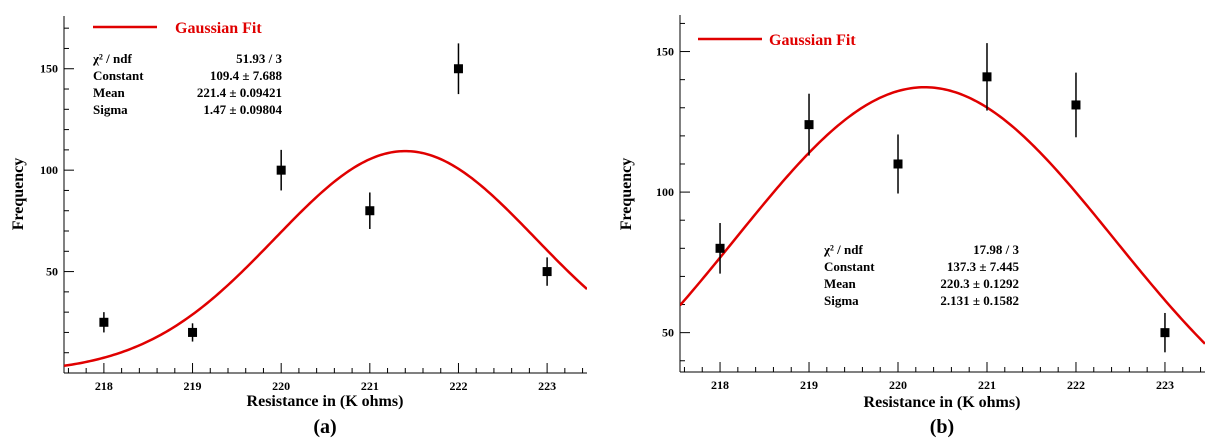  Describe the element at coordinates (239, 92) in the screenshot. I see `stat-value: 221.4 ± 0.09421` at that location.